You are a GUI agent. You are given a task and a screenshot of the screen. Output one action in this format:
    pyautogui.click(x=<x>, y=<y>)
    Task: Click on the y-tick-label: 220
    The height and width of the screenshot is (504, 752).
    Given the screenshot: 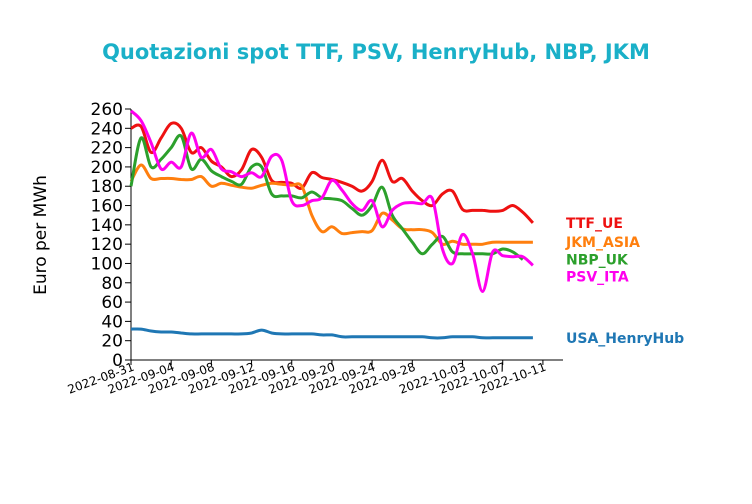 What is the action you would take?
    pyautogui.click(x=107, y=149)
    